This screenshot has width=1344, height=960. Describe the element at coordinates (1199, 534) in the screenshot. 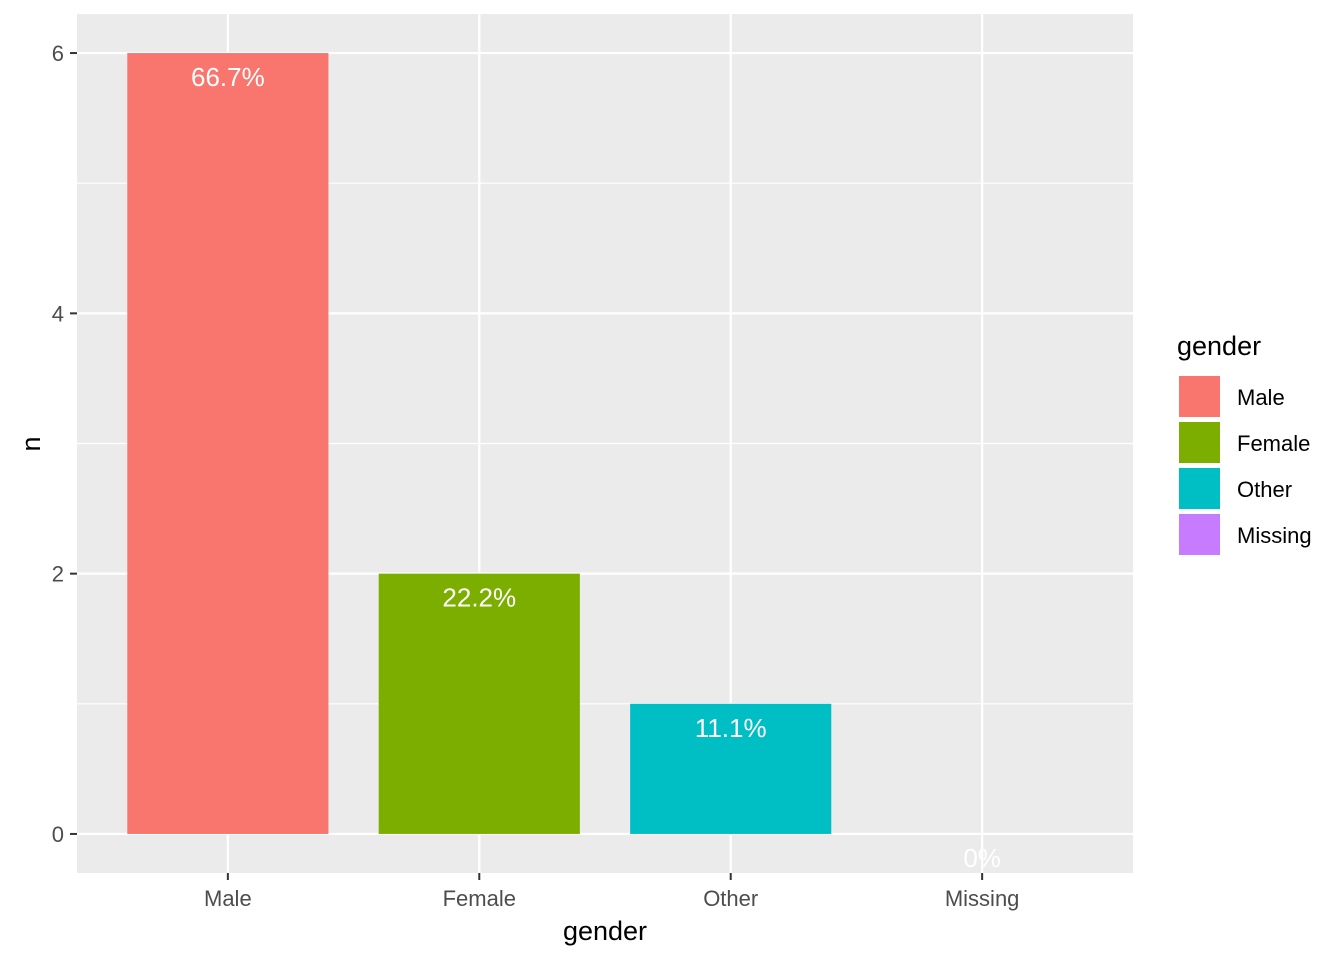

I see `legend-key-missing` at that location.